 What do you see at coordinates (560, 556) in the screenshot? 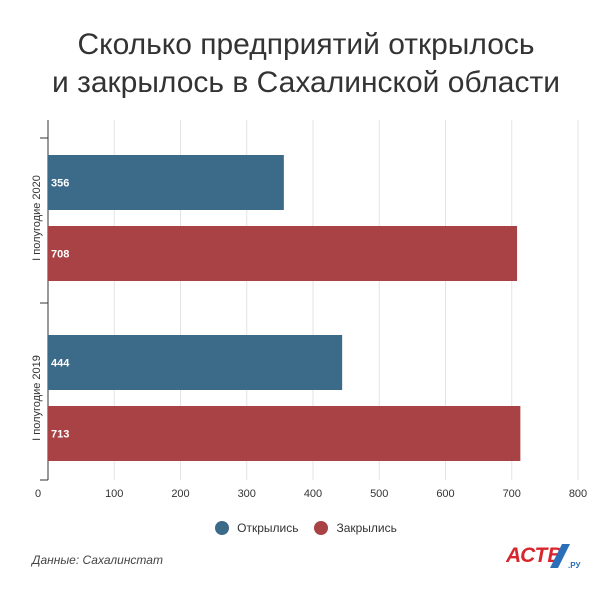
I see `logo-slash-icon` at bounding box center [560, 556].